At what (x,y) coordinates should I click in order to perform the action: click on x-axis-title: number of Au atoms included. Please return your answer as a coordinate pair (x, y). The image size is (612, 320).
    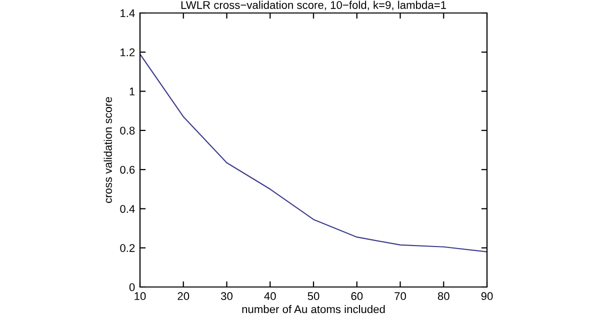
    Looking at the image, I should click on (313, 309).